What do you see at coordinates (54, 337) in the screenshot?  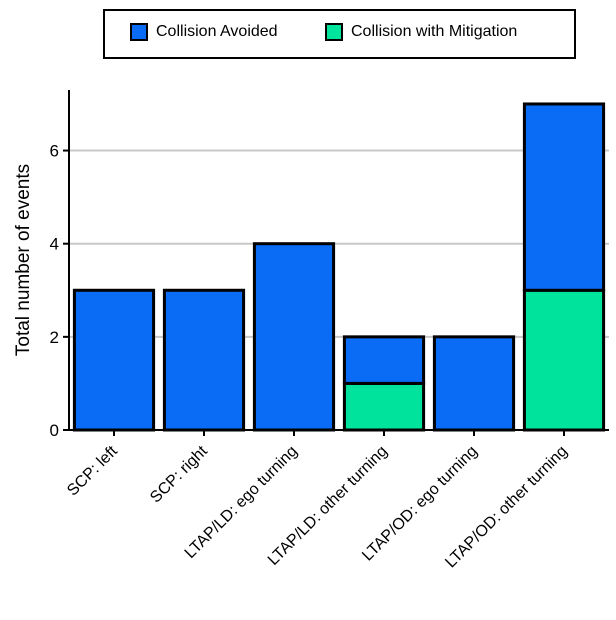 I see `y-tick-label-2: 2` at bounding box center [54, 337].